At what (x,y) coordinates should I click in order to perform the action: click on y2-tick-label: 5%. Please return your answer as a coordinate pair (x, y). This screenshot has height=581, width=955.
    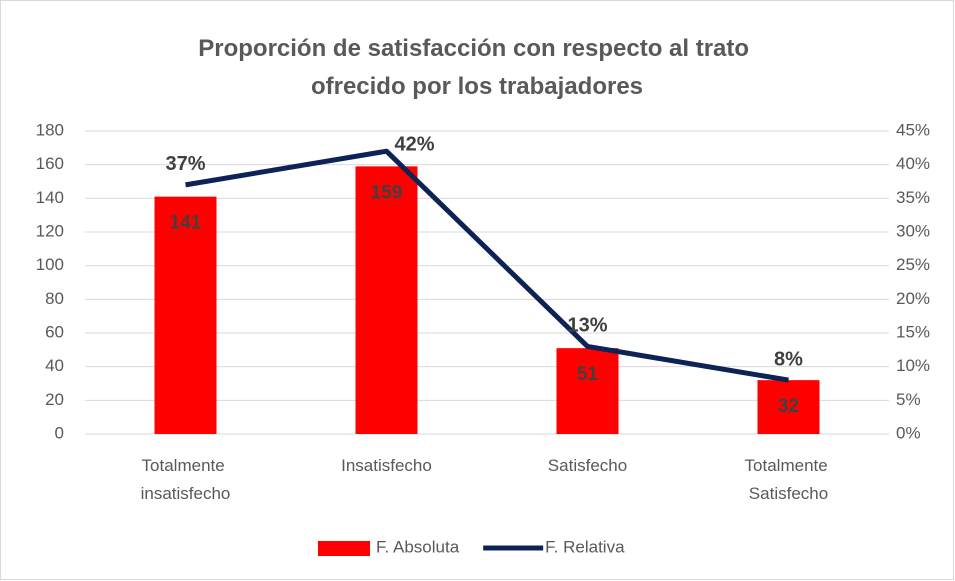
    Looking at the image, I should click on (908, 399).